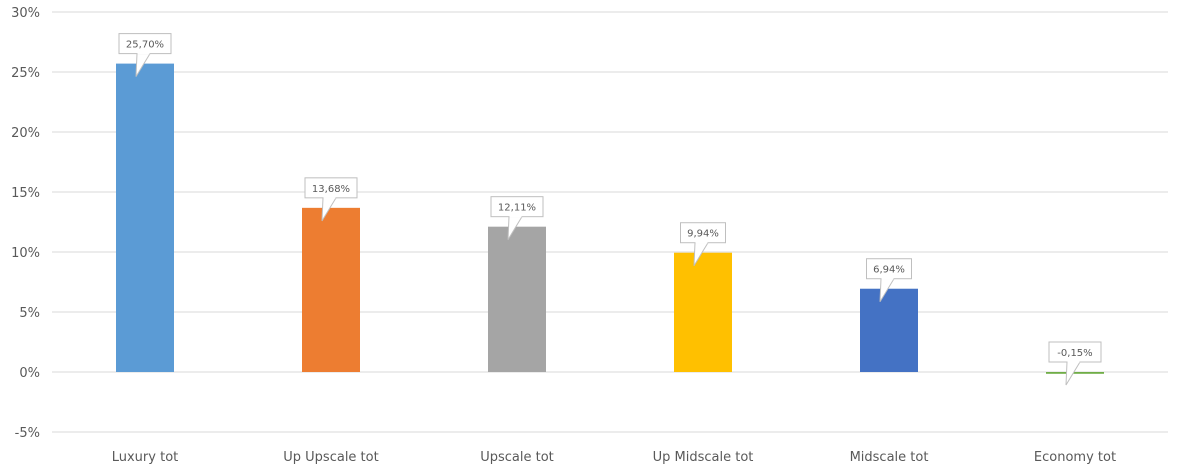 This screenshot has height=468, width=1182. Describe the element at coordinates (331, 199) in the screenshot. I see `data-label-2: 13,68%` at that location.